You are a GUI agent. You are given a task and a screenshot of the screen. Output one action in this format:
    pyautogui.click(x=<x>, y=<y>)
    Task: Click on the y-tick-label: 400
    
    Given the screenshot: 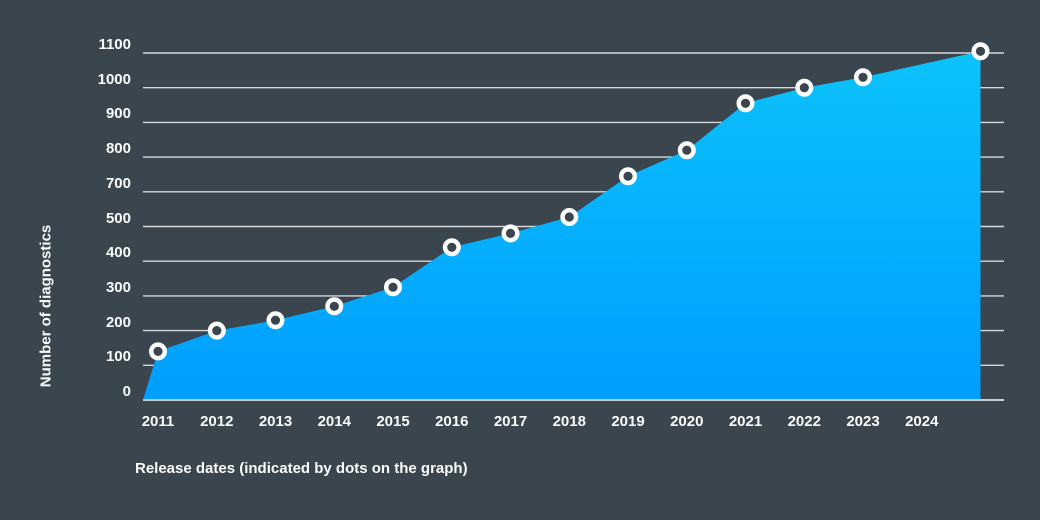 What is the action you would take?
    pyautogui.click(x=118, y=253)
    